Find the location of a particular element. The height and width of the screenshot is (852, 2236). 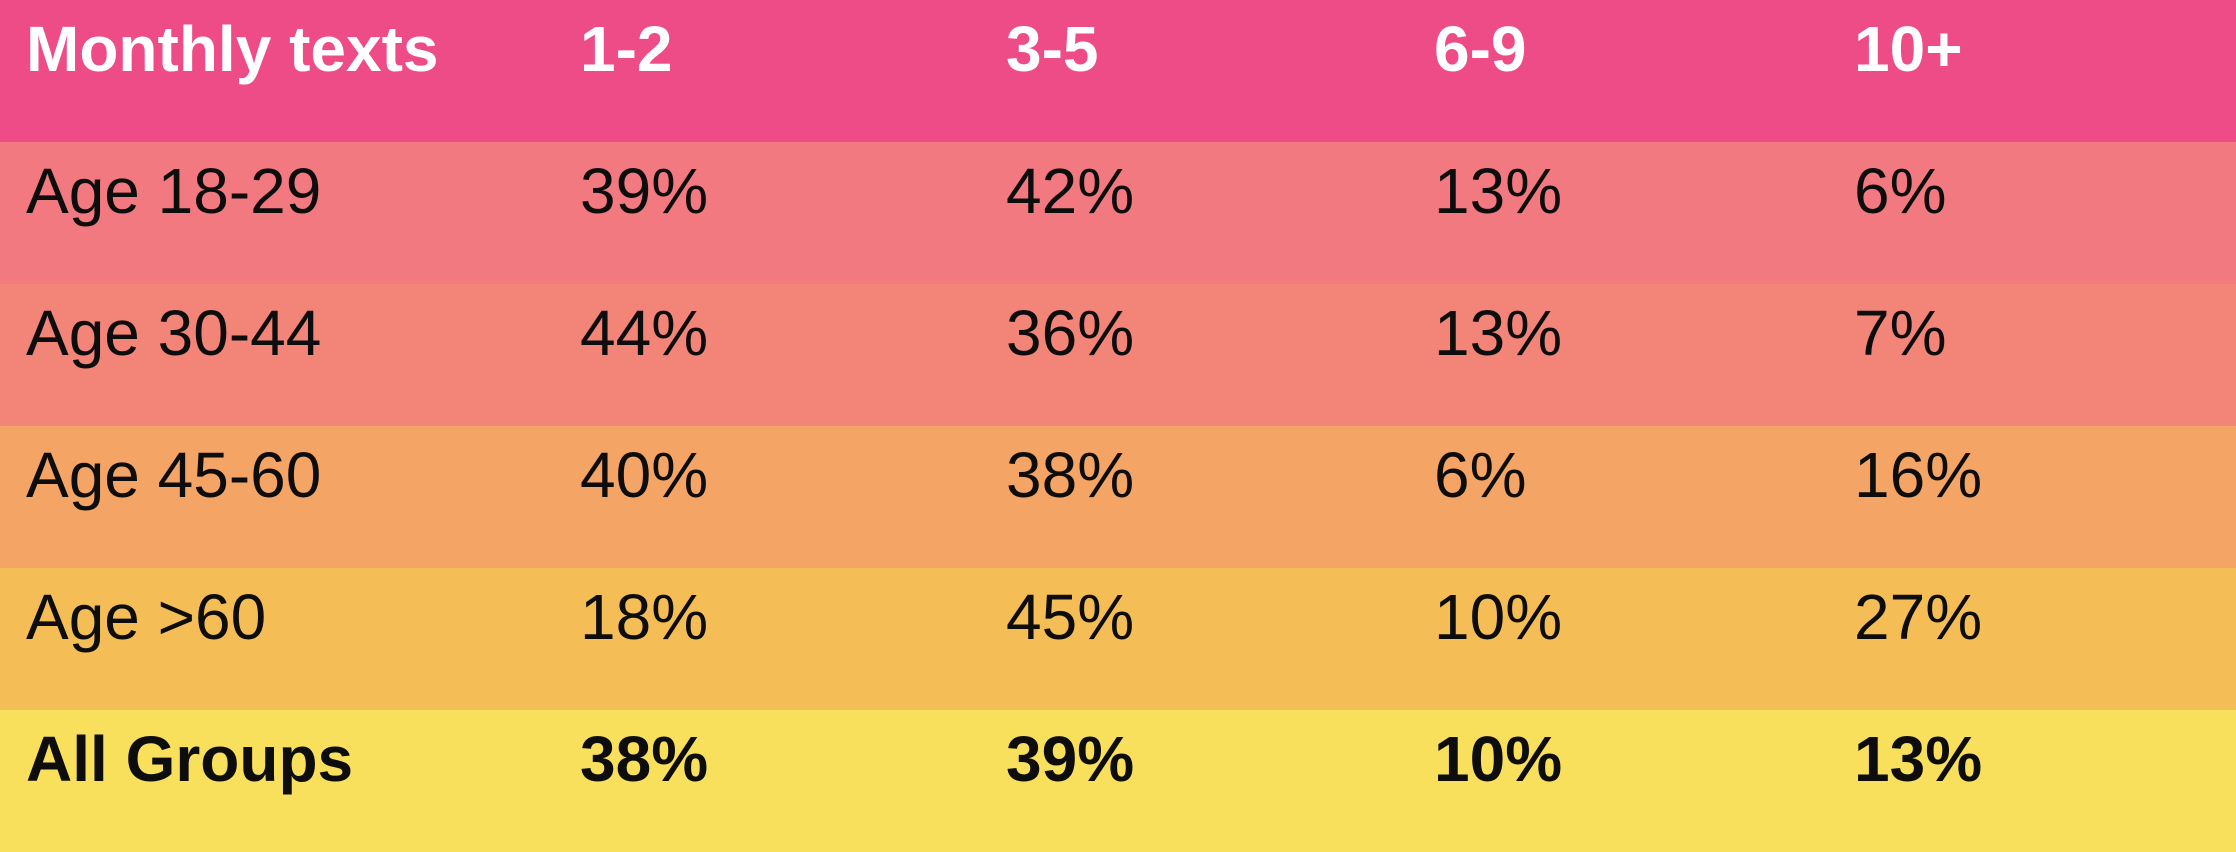

value-cell: 18% is located at coordinates (644, 617).